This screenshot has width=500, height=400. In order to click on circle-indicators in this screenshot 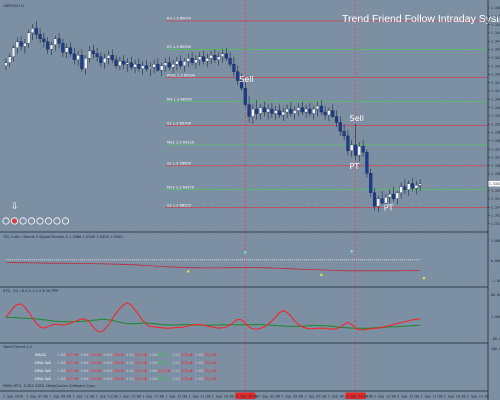, I will do `click(36, 221)`.